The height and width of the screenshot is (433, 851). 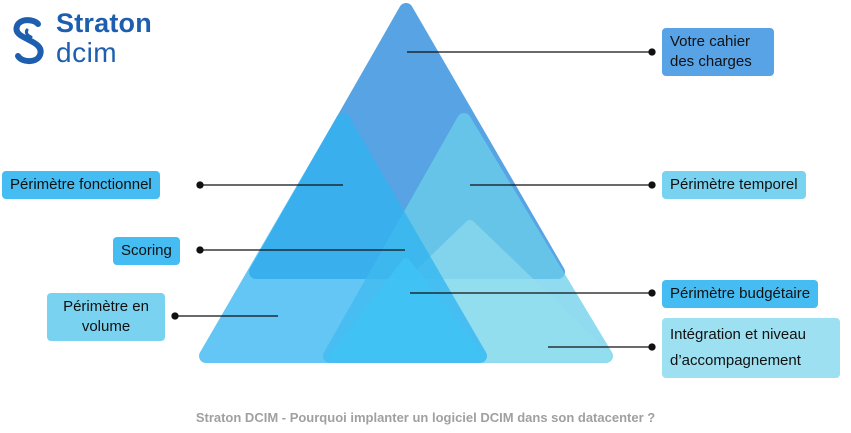 I want to click on bottom-center-triangle, so click(x=407, y=309).